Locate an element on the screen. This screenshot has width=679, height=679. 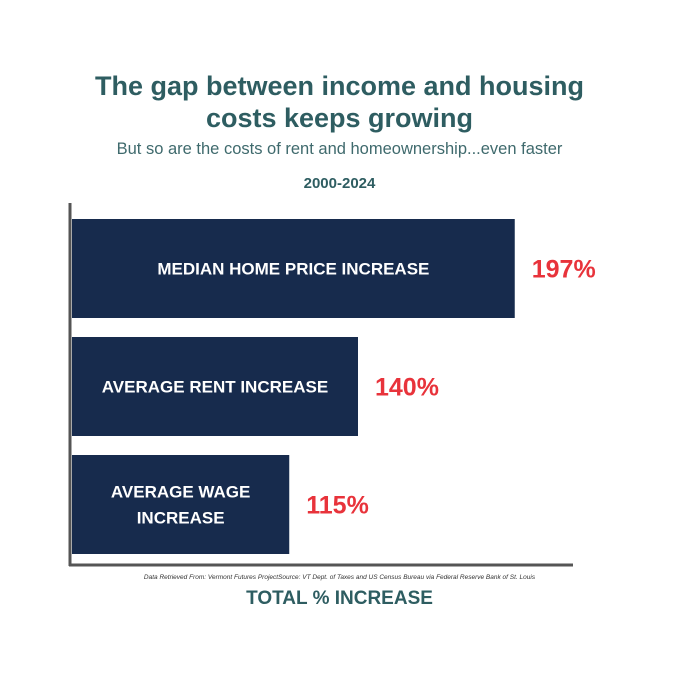
value-label: 140% is located at coordinates (407, 388).